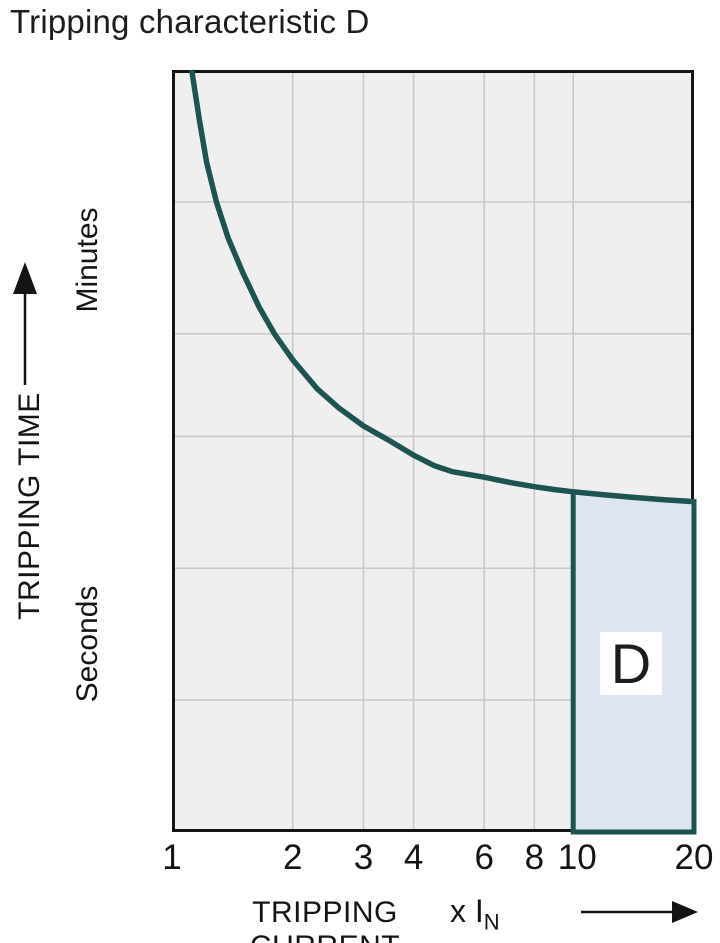  I want to click on y-axis-unit-seconds: Seconds, so click(87, 644).